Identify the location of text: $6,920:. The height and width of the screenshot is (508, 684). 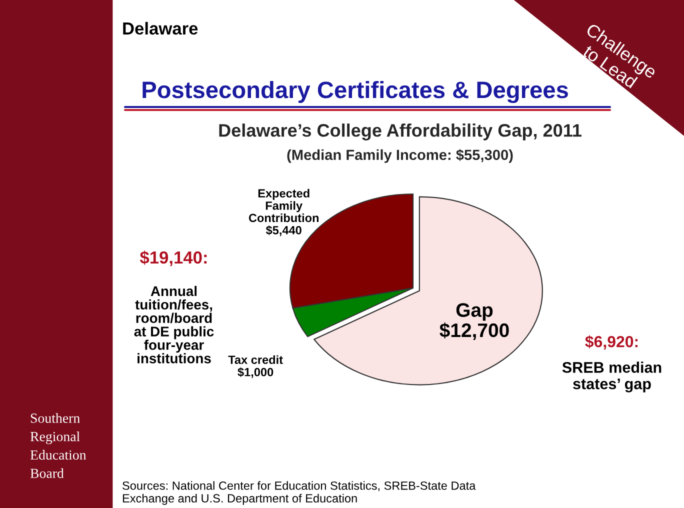
(611, 342).